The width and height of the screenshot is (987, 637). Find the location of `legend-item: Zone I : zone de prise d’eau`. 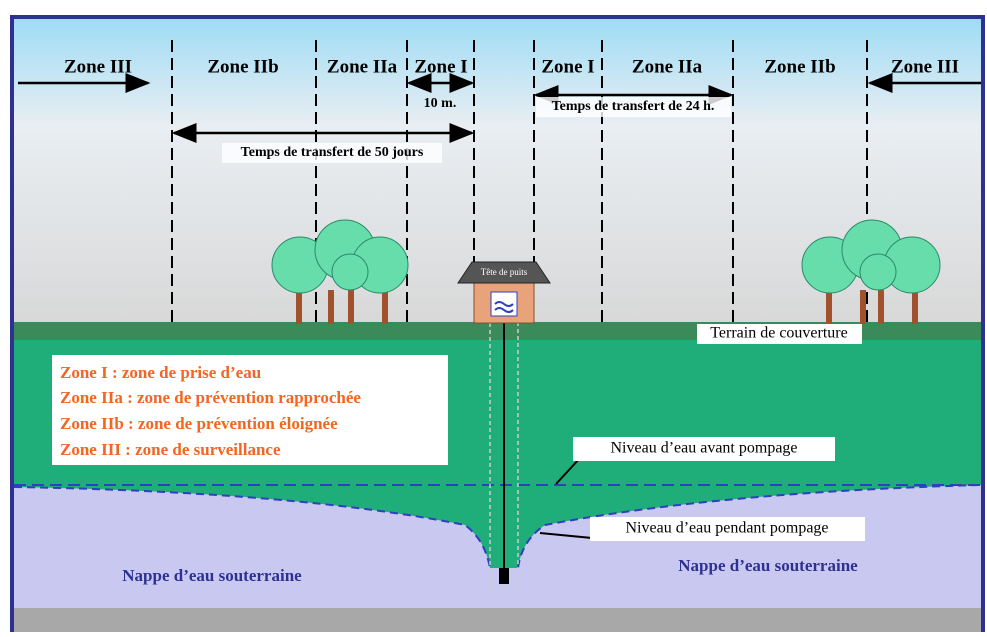

legend-item: Zone I : zone de prise d’eau is located at coordinates (160, 372).